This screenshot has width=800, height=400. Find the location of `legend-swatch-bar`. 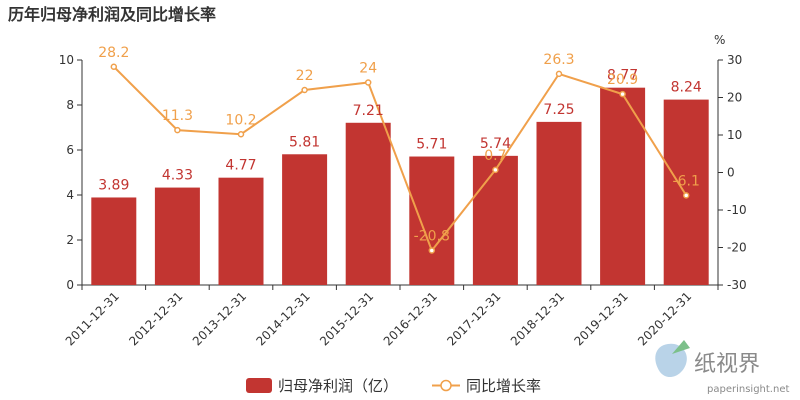

legend-swatch-bar is located at coordinates (259, 385).